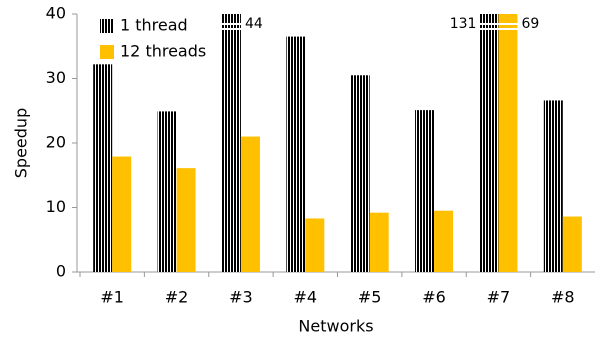 Image resolution: width=598 pixels, height=339 pixels. What do you see at coordinates (335, 326) in the screenshot?
I see `x-axis-title: Networks` at bounding box center [335, 326].